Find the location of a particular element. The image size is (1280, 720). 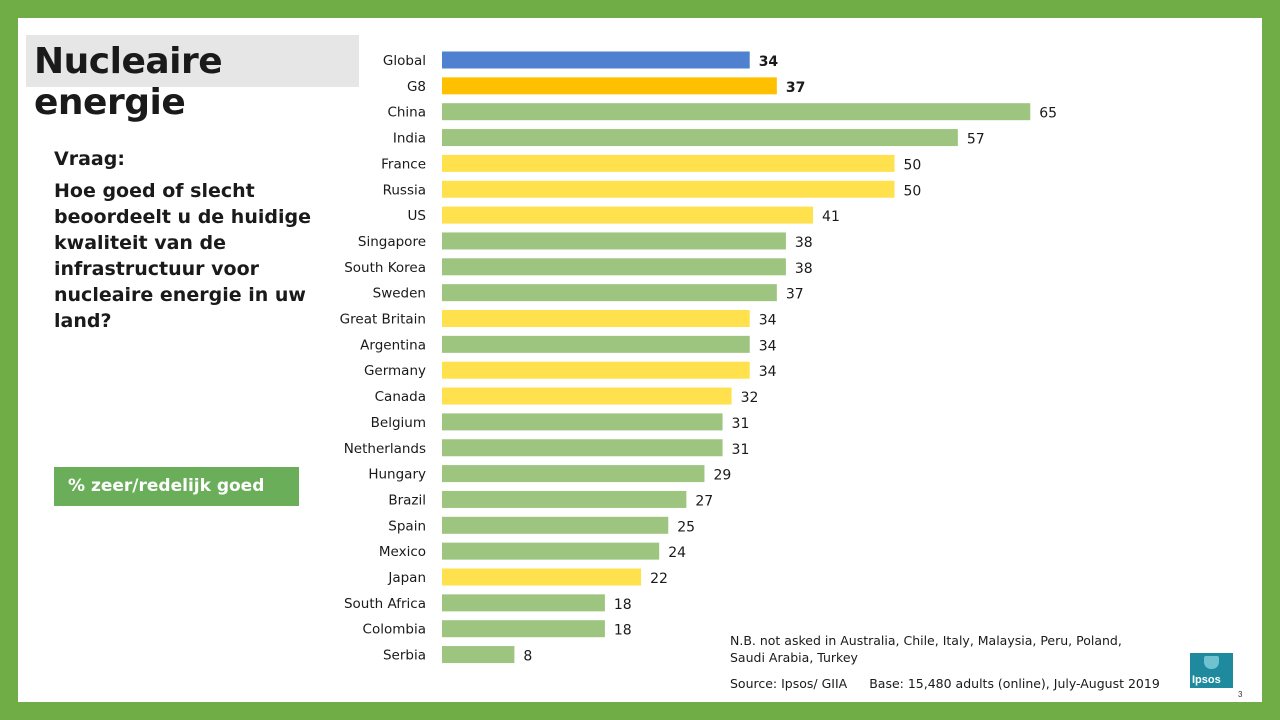

value-label-brazil: 27 is located at coordinates (704, 501).